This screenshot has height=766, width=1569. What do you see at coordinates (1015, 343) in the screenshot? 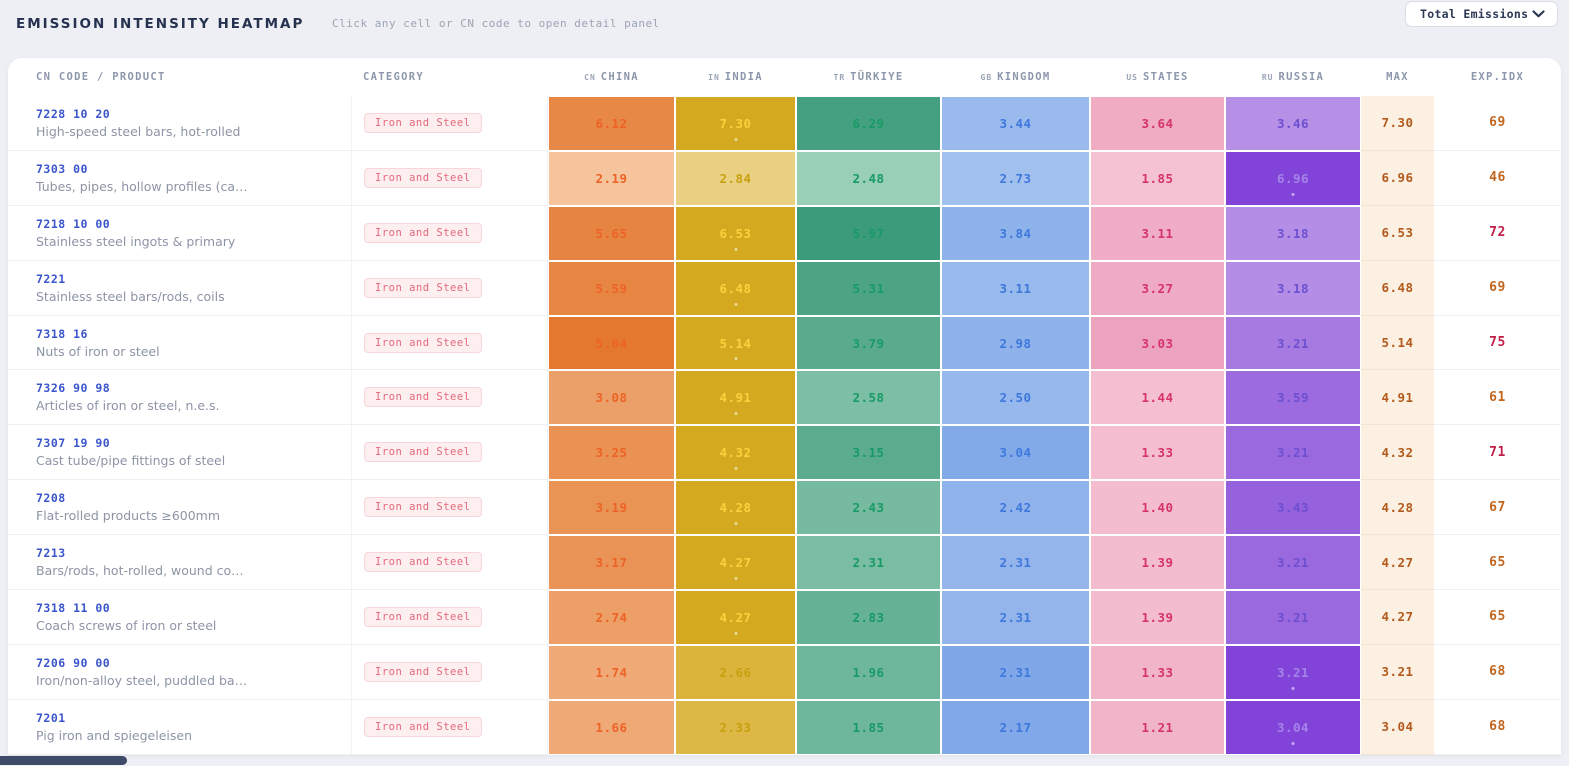
I see `heatmap-cell-gb: 2.98` at bounding box center [1015, 343].